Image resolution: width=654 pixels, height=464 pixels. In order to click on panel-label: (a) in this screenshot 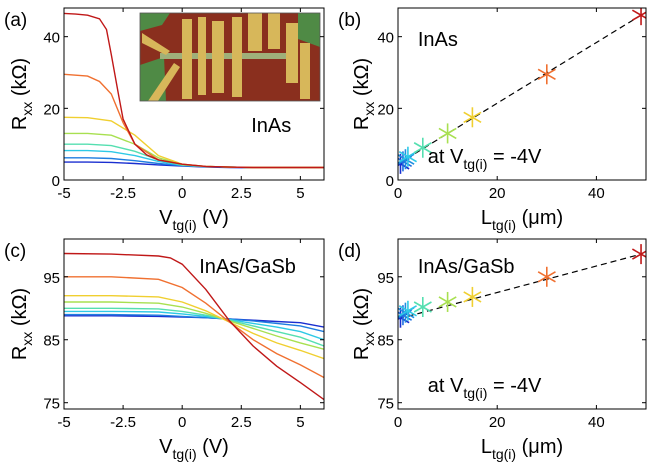, I will do `click(15, 20)`.